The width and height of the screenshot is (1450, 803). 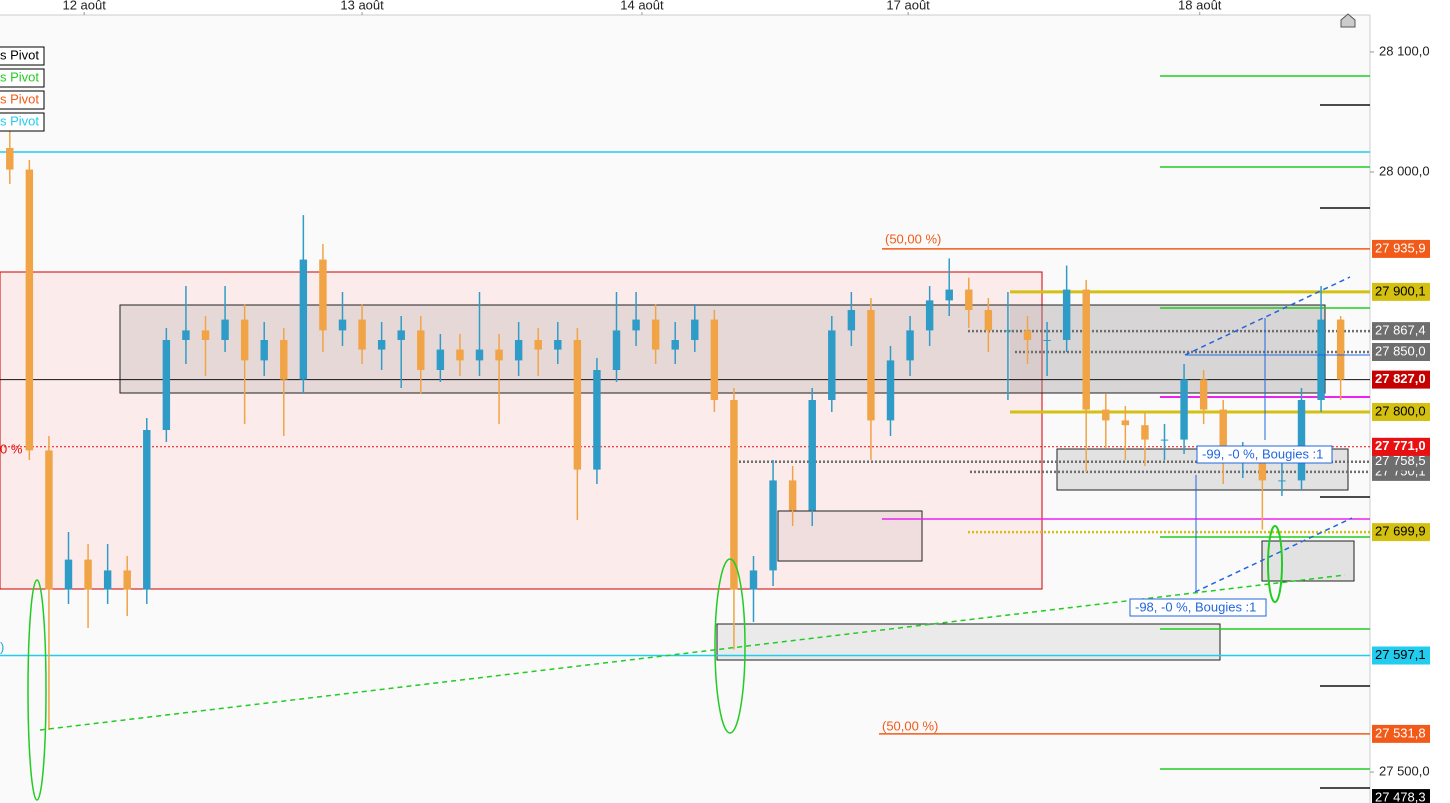 I want to click on level-label: 27 900,1, so click(x=1400, y=290).